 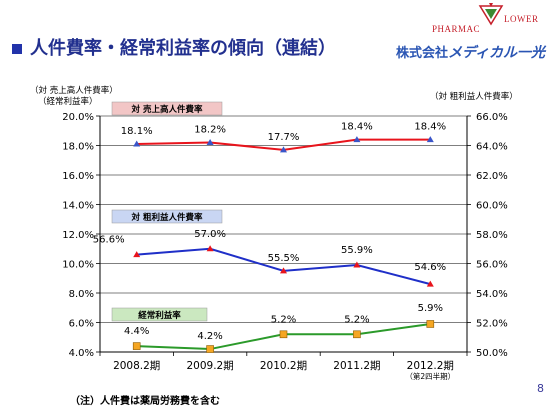 What do you see at coordinates (422, 53) in the screenshot?
I see `company-prefix: 株式会社` at bounding box center [422, 53].